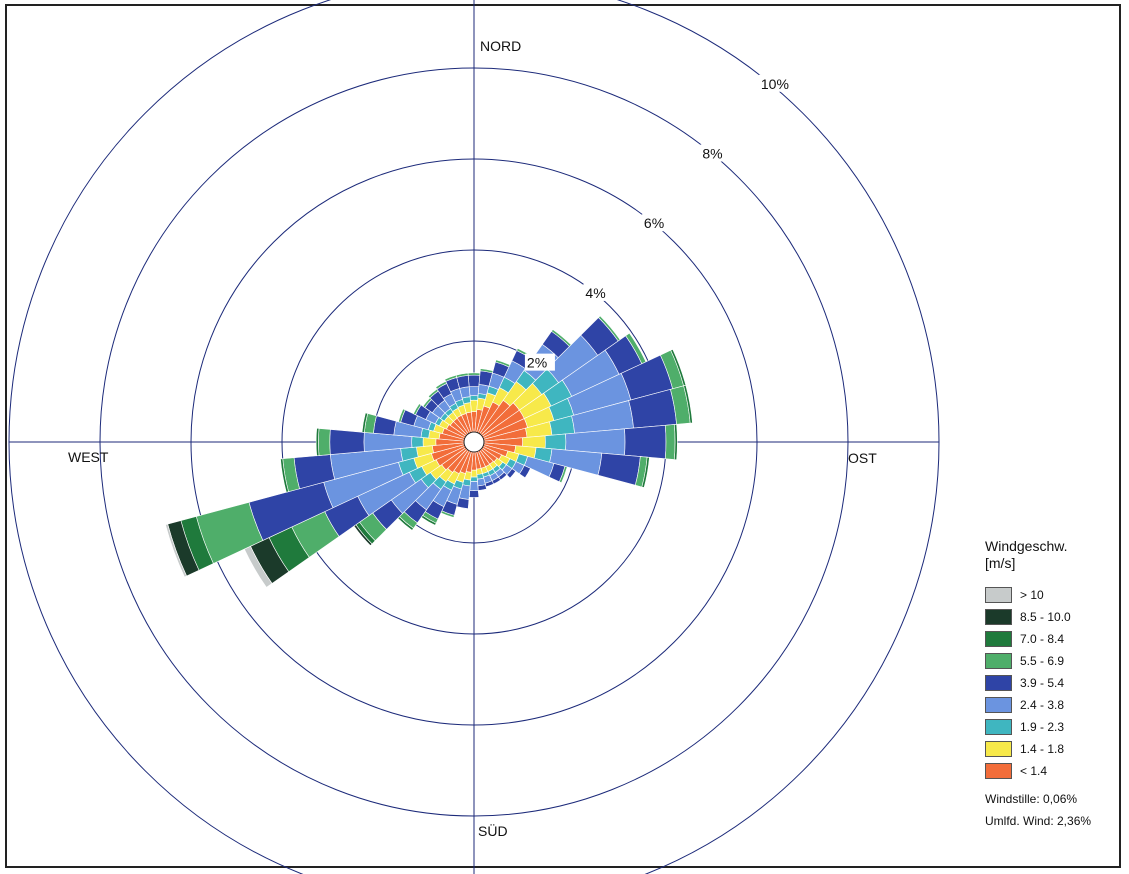 The height and width of the screenshot is (874, 1129). I want to click on legend-label: 5.5 - 6.9, so click(1042, 661).